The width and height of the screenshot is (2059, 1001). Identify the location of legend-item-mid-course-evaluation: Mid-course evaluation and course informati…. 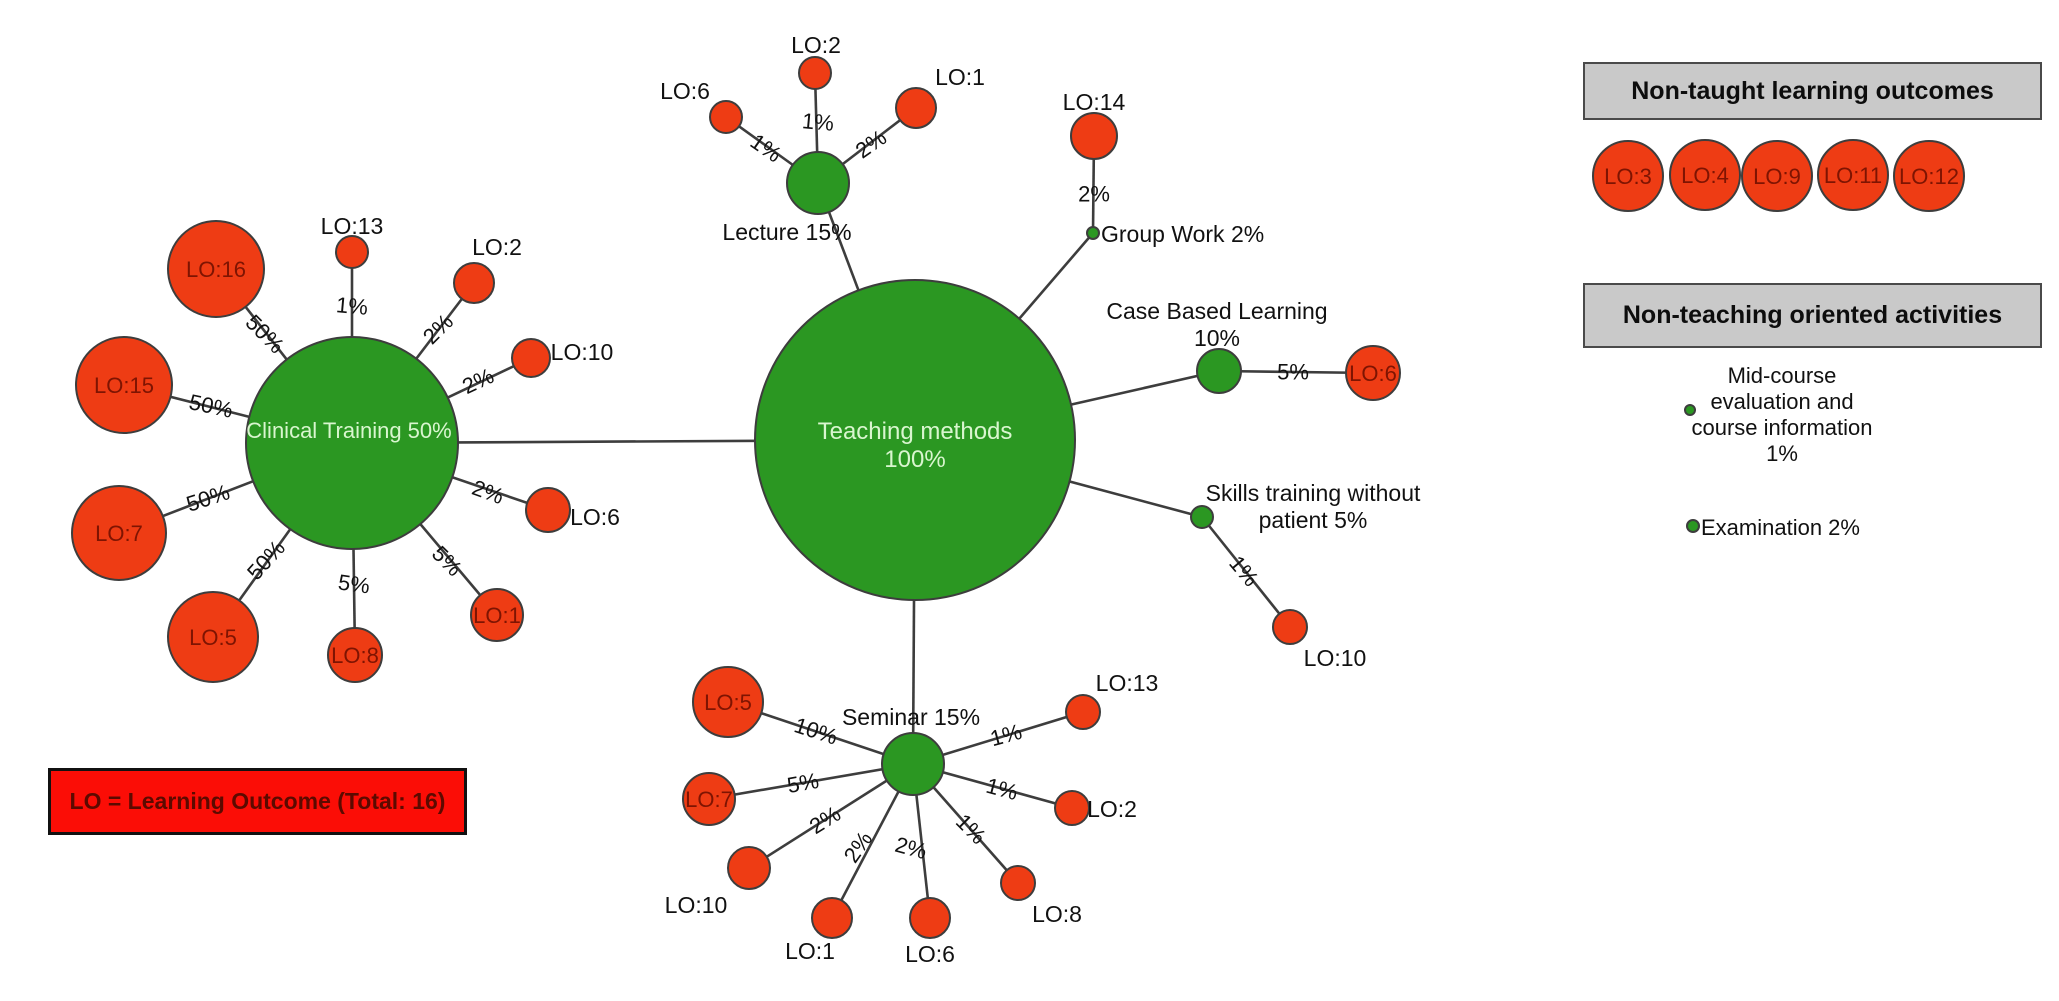
(1782, 414).